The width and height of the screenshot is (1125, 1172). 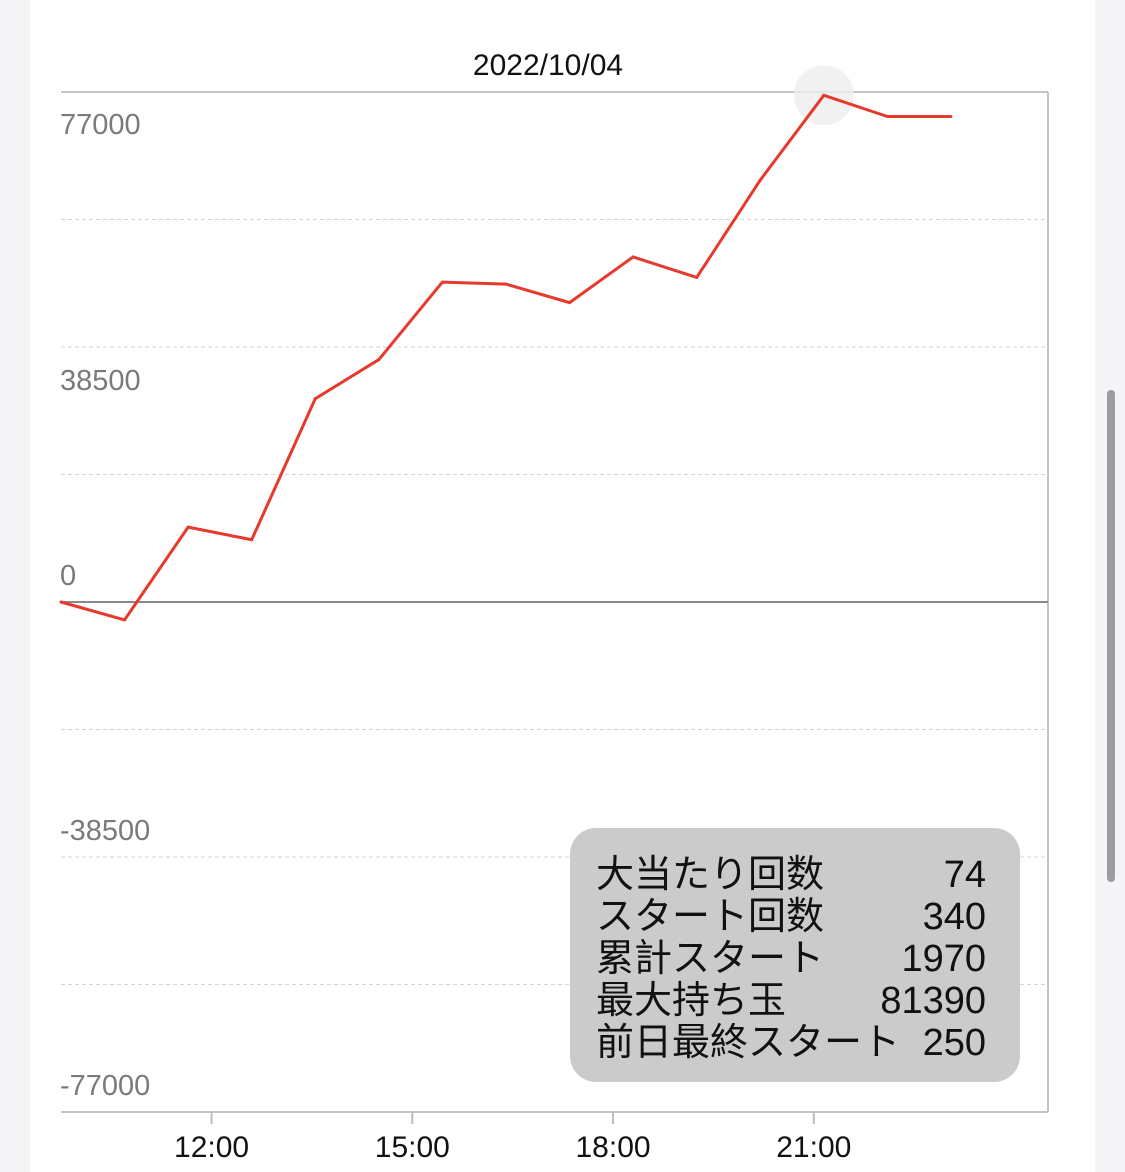 What do you see at coordinates (15, 586) in the screenshot?
I see `left-margin` at bounding box center [15, 586].